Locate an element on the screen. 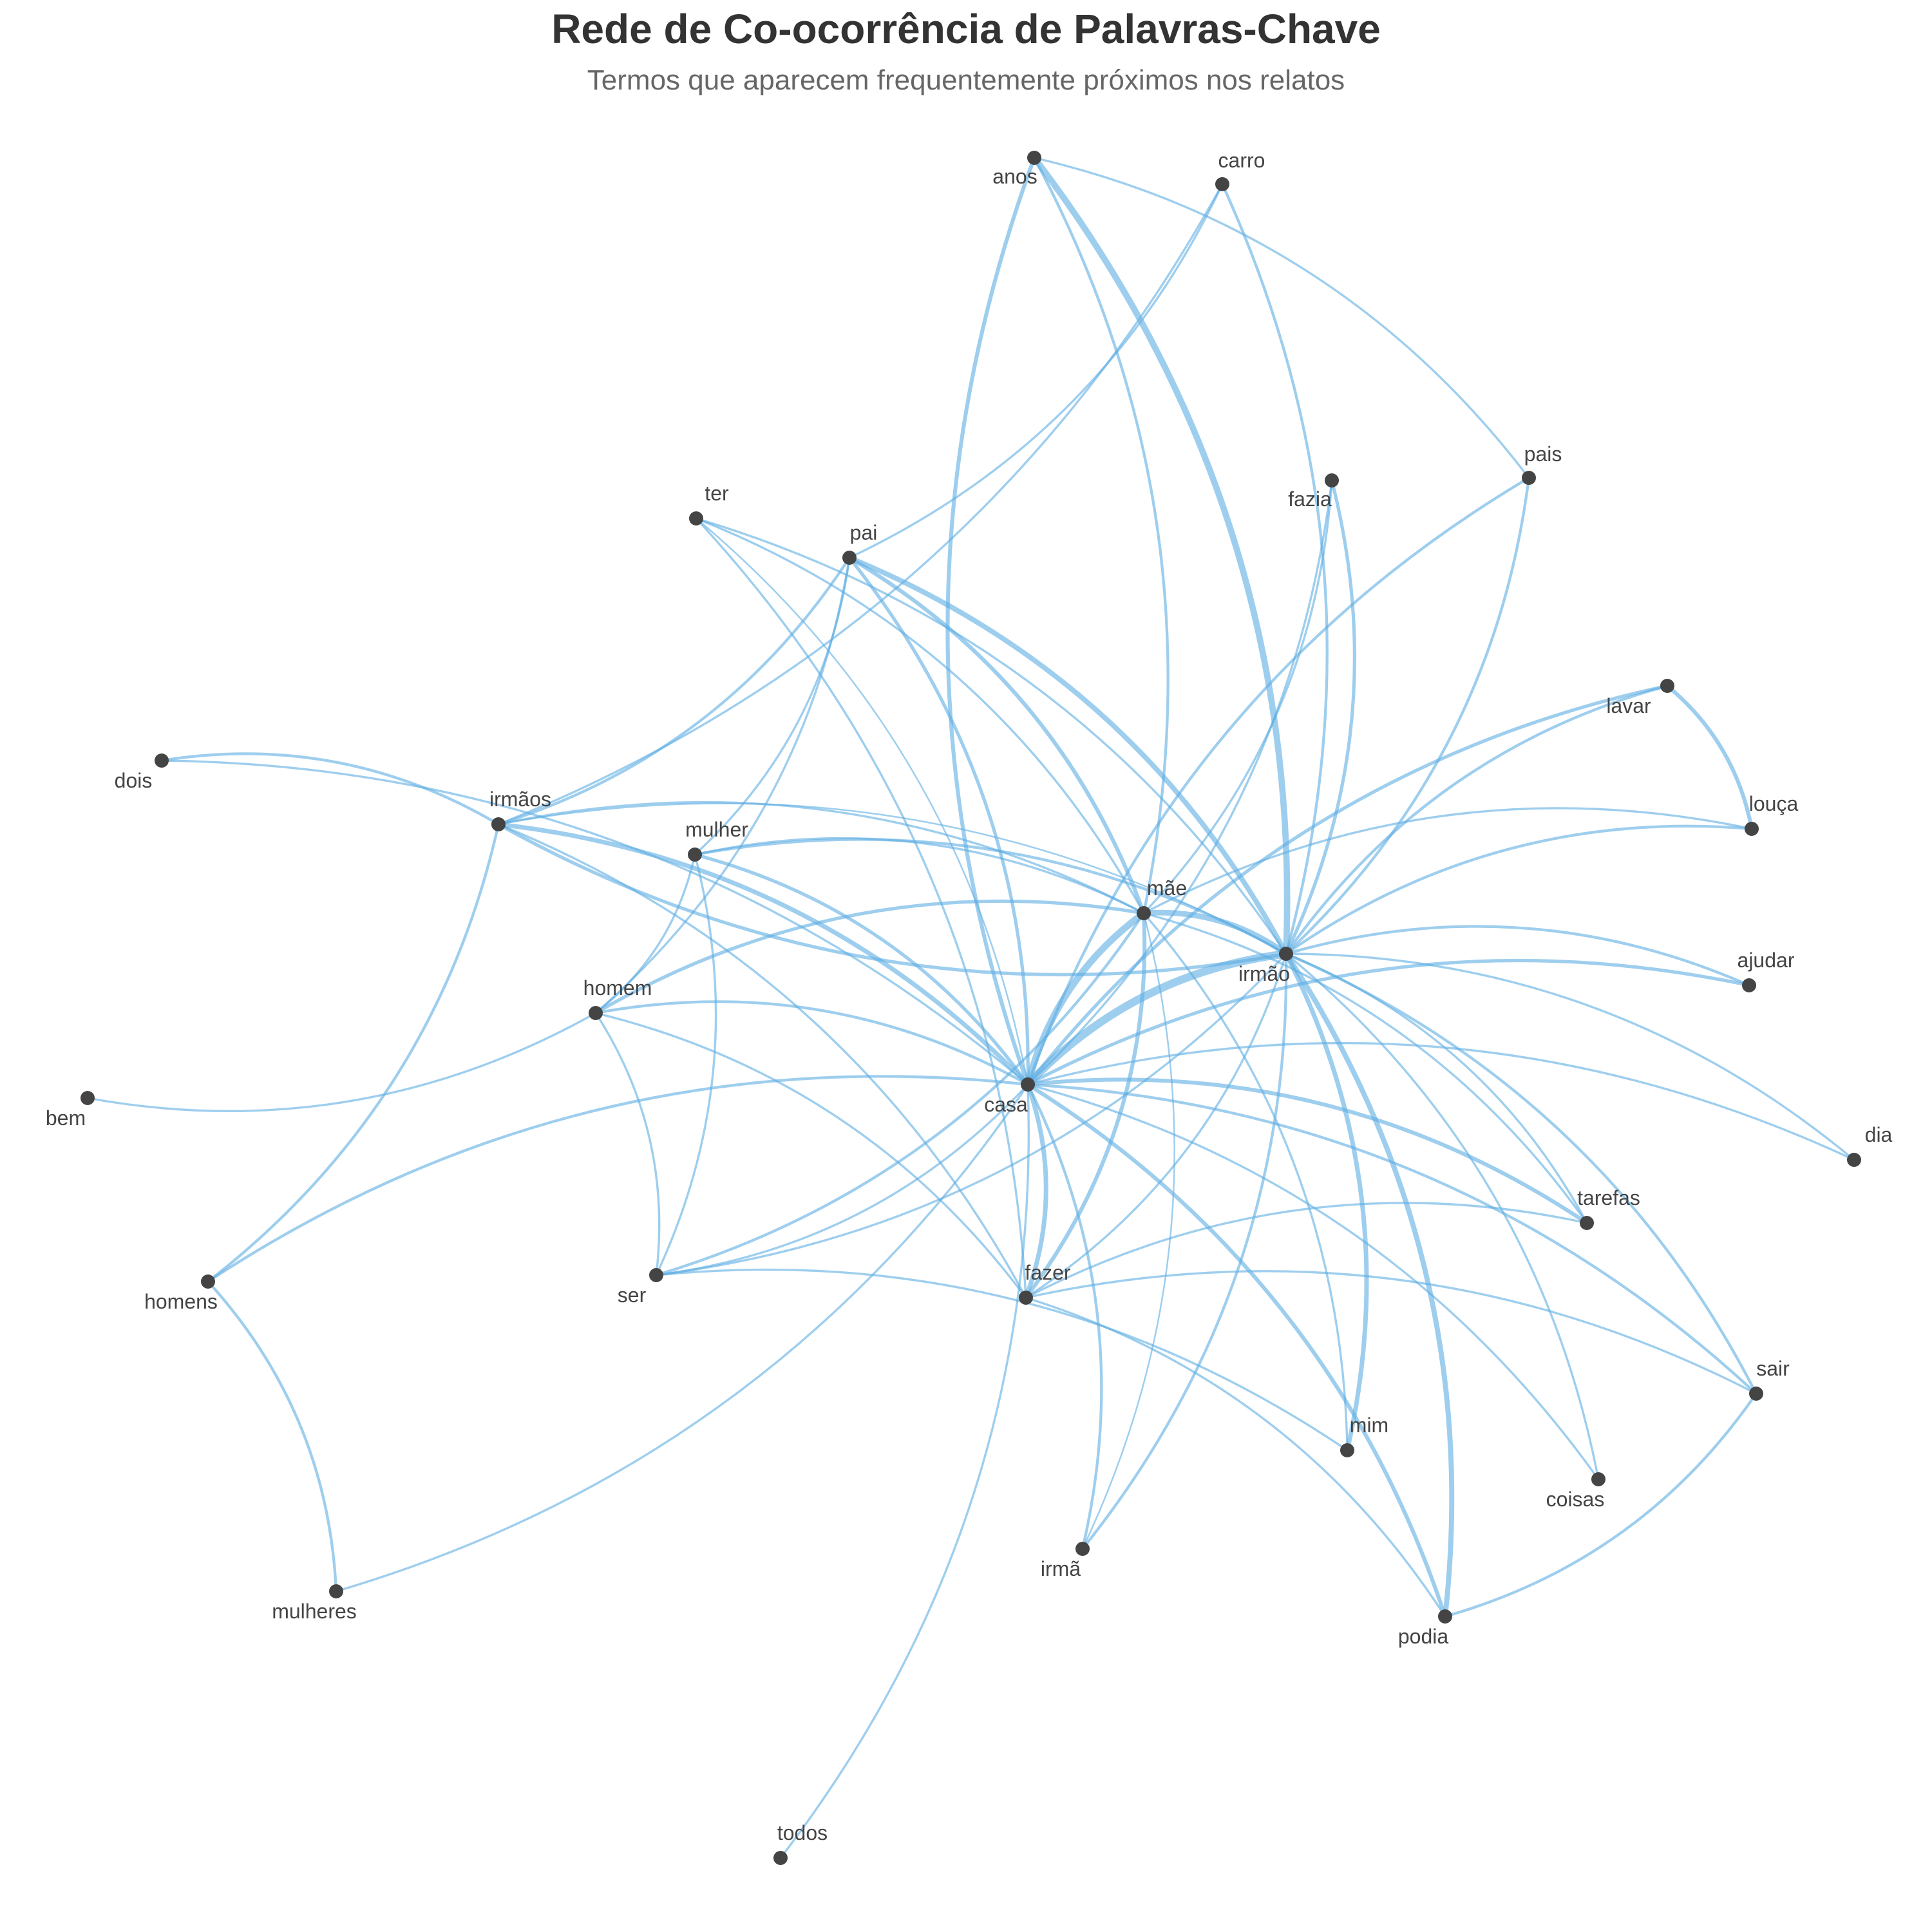 The width and height of the screenshot is (1932, 1932). edge-carro-irmaos is located at coordinates (860, 505).